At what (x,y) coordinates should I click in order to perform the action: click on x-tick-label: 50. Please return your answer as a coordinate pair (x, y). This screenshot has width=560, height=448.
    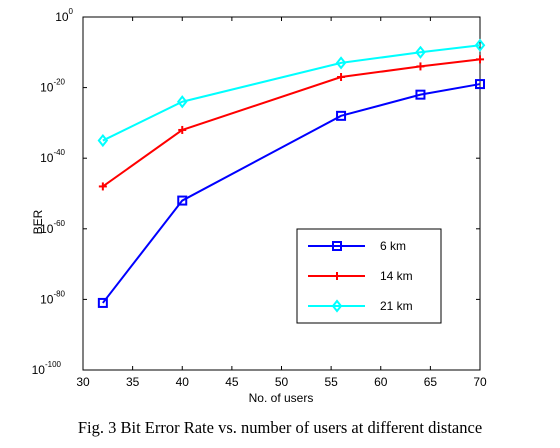
    Looking at the image, I should click on (282, 382).